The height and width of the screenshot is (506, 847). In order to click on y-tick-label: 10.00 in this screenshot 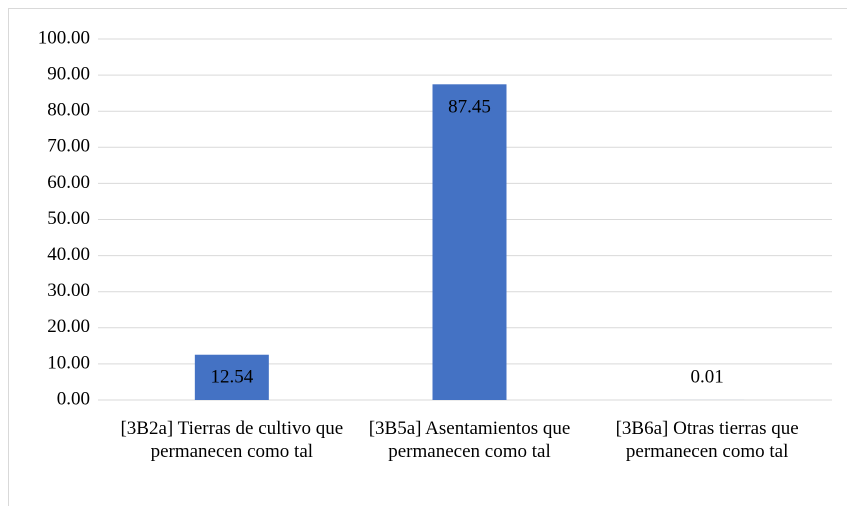, I will do `click(68, 362)`.